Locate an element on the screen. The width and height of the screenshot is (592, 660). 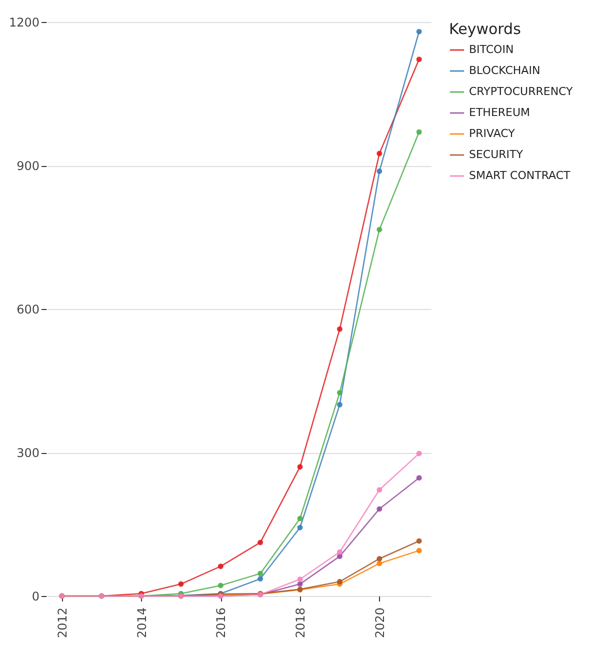
legend-label: BLOCKCHAIN is located at coordinates (504, 70).